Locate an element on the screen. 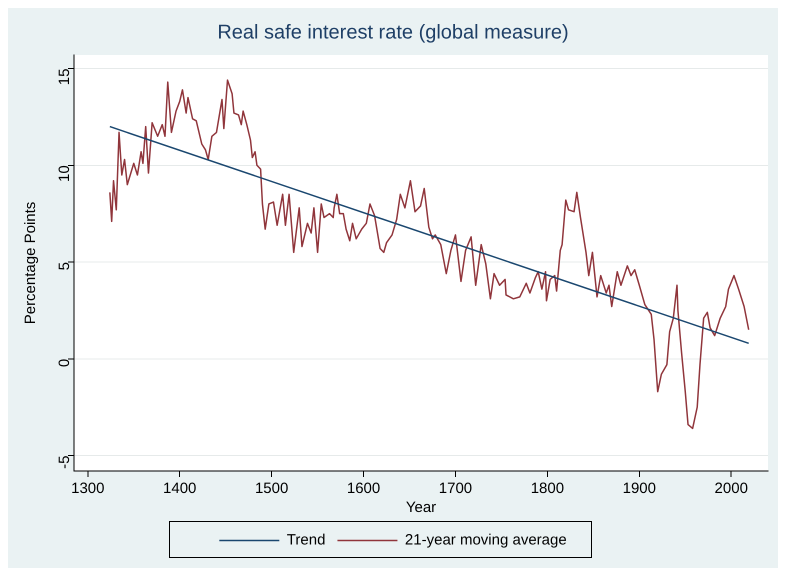 Image resolution: width=786 pixels, height=576 pixels. y-tick-label: 15 is located at coordinates (65, 77).